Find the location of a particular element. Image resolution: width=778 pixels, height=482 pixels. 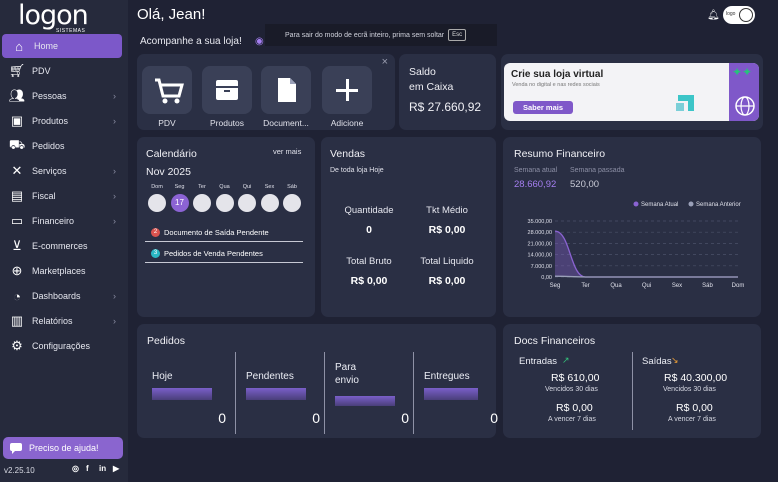

x-tick-label: Sáb is located at coordinates (707, 286).